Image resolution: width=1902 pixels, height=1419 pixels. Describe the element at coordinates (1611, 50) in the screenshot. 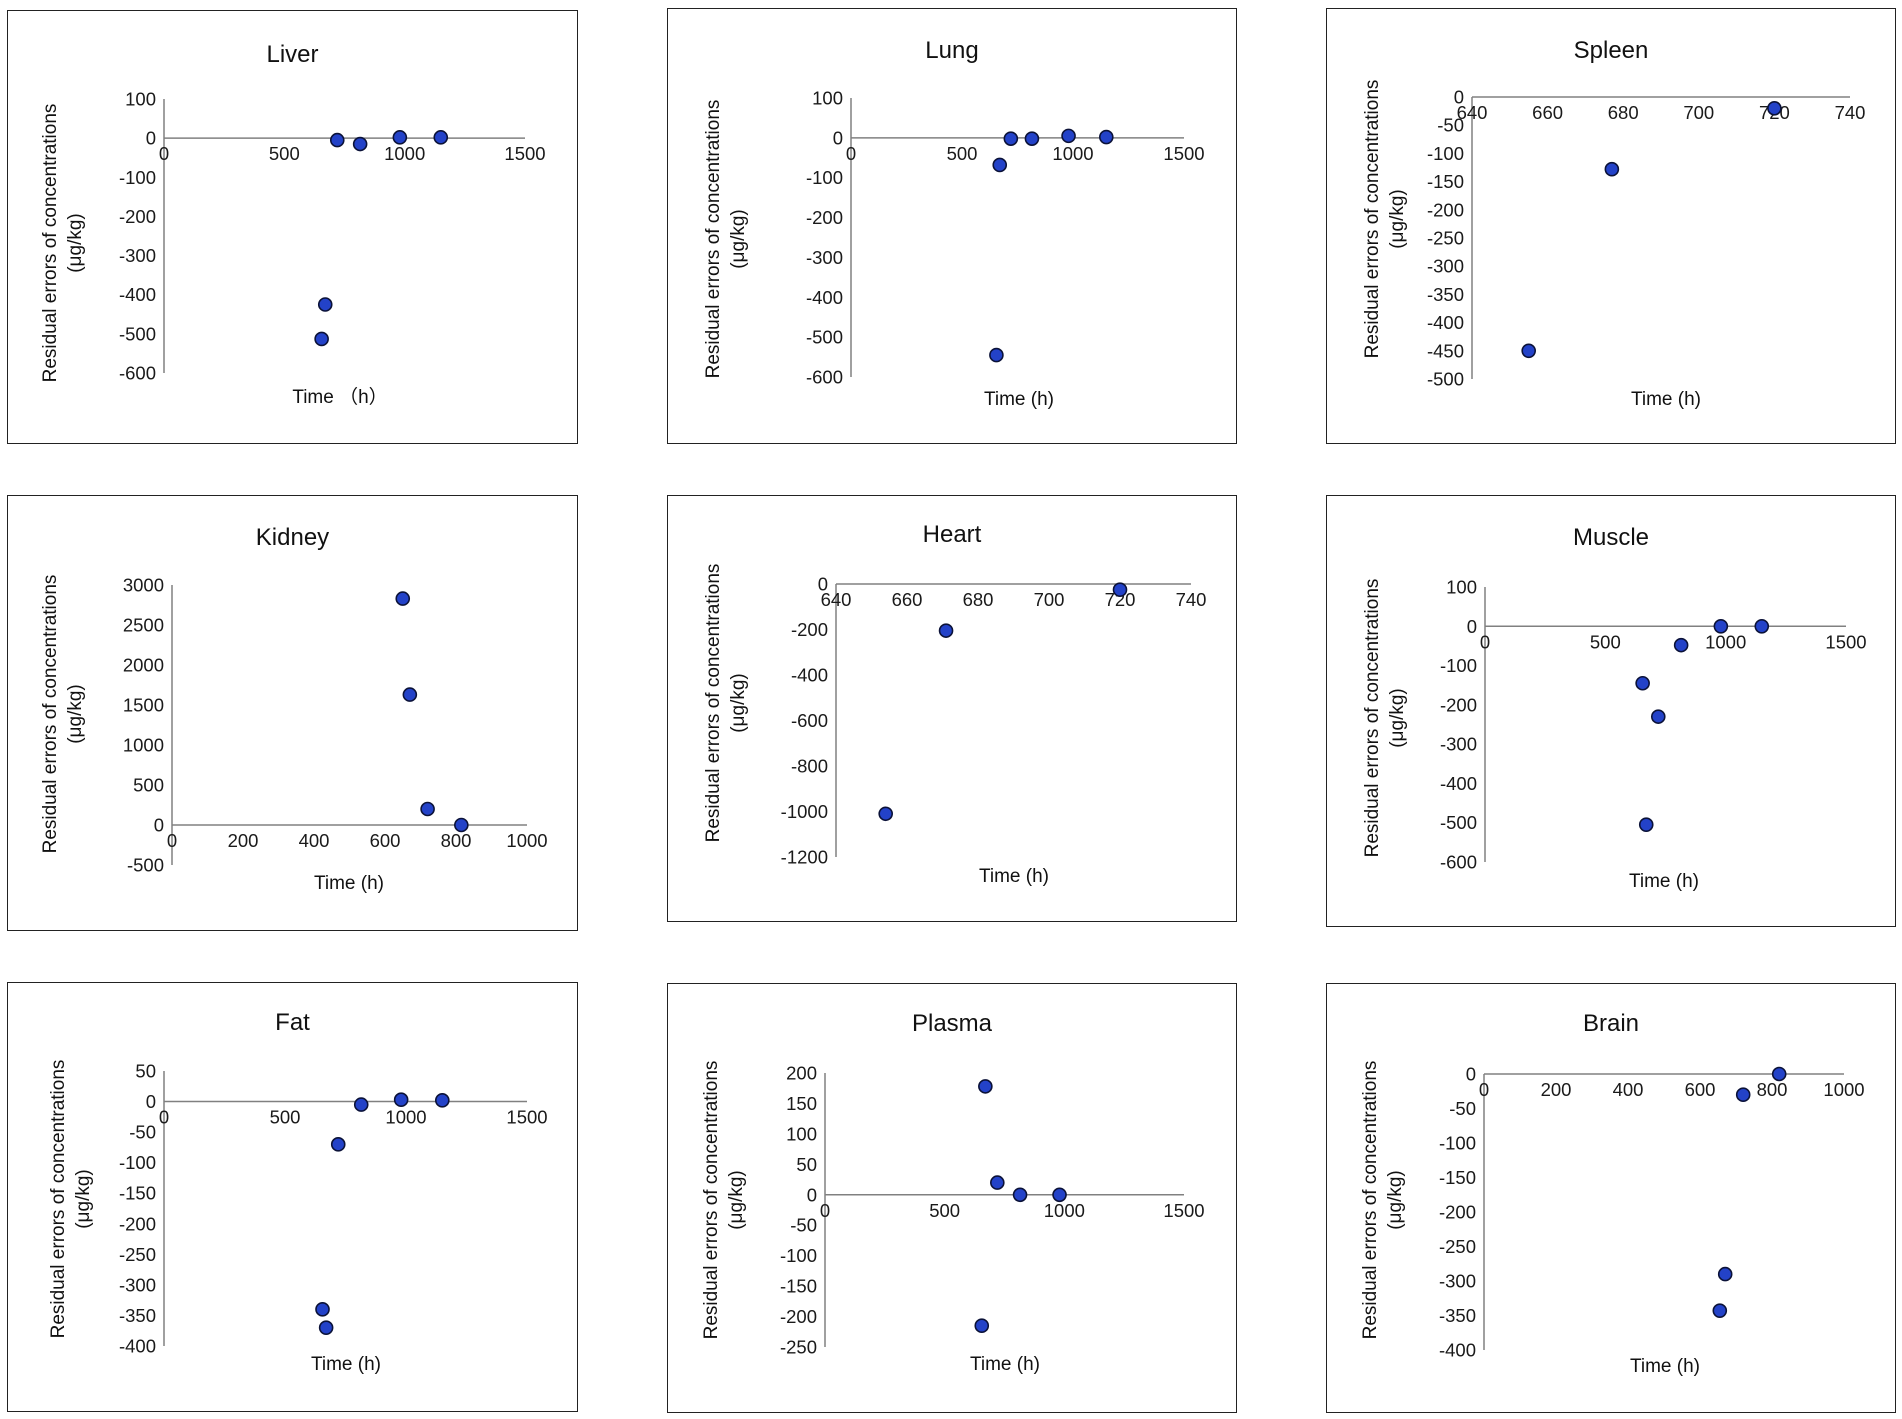

I see `chart-title: Spleen` at that location.